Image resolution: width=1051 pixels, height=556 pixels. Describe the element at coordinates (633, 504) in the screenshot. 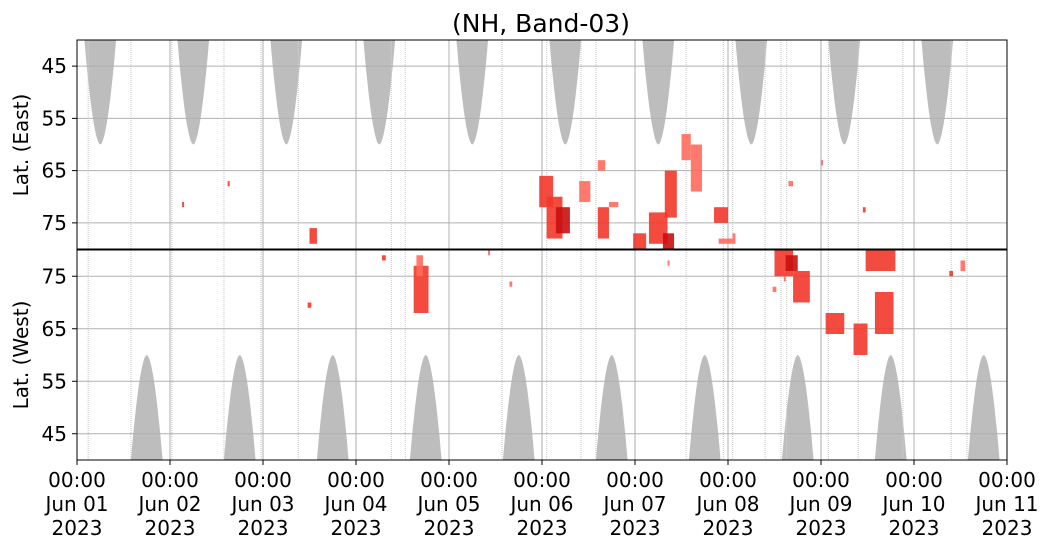

I see `x-tick-label: 00:00 Jun 07 2023` at that location.